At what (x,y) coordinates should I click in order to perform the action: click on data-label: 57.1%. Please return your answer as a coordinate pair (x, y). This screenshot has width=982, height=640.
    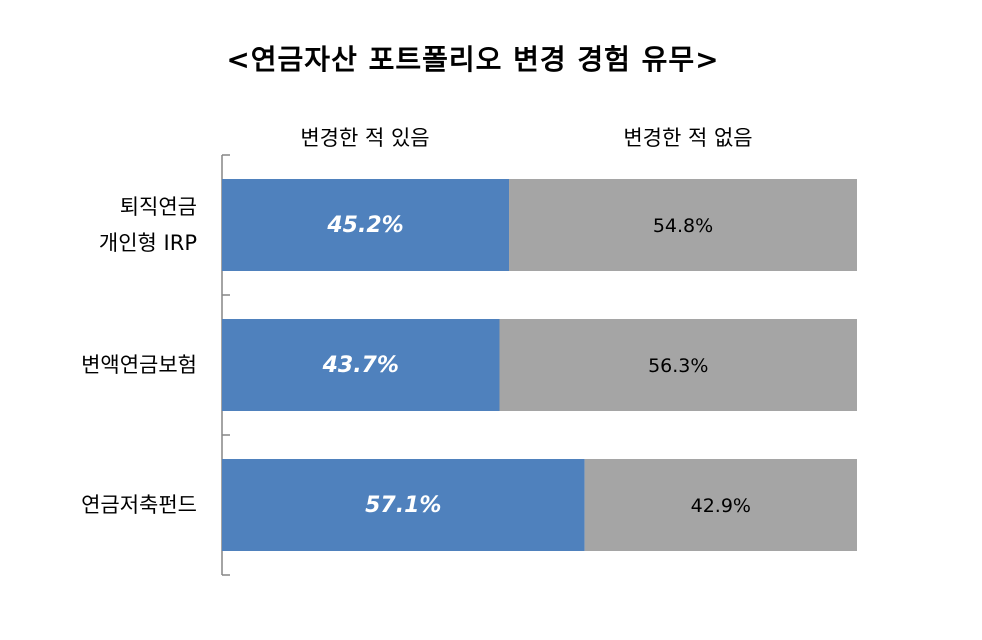
    Looking at the image, I should click on (403, 505).